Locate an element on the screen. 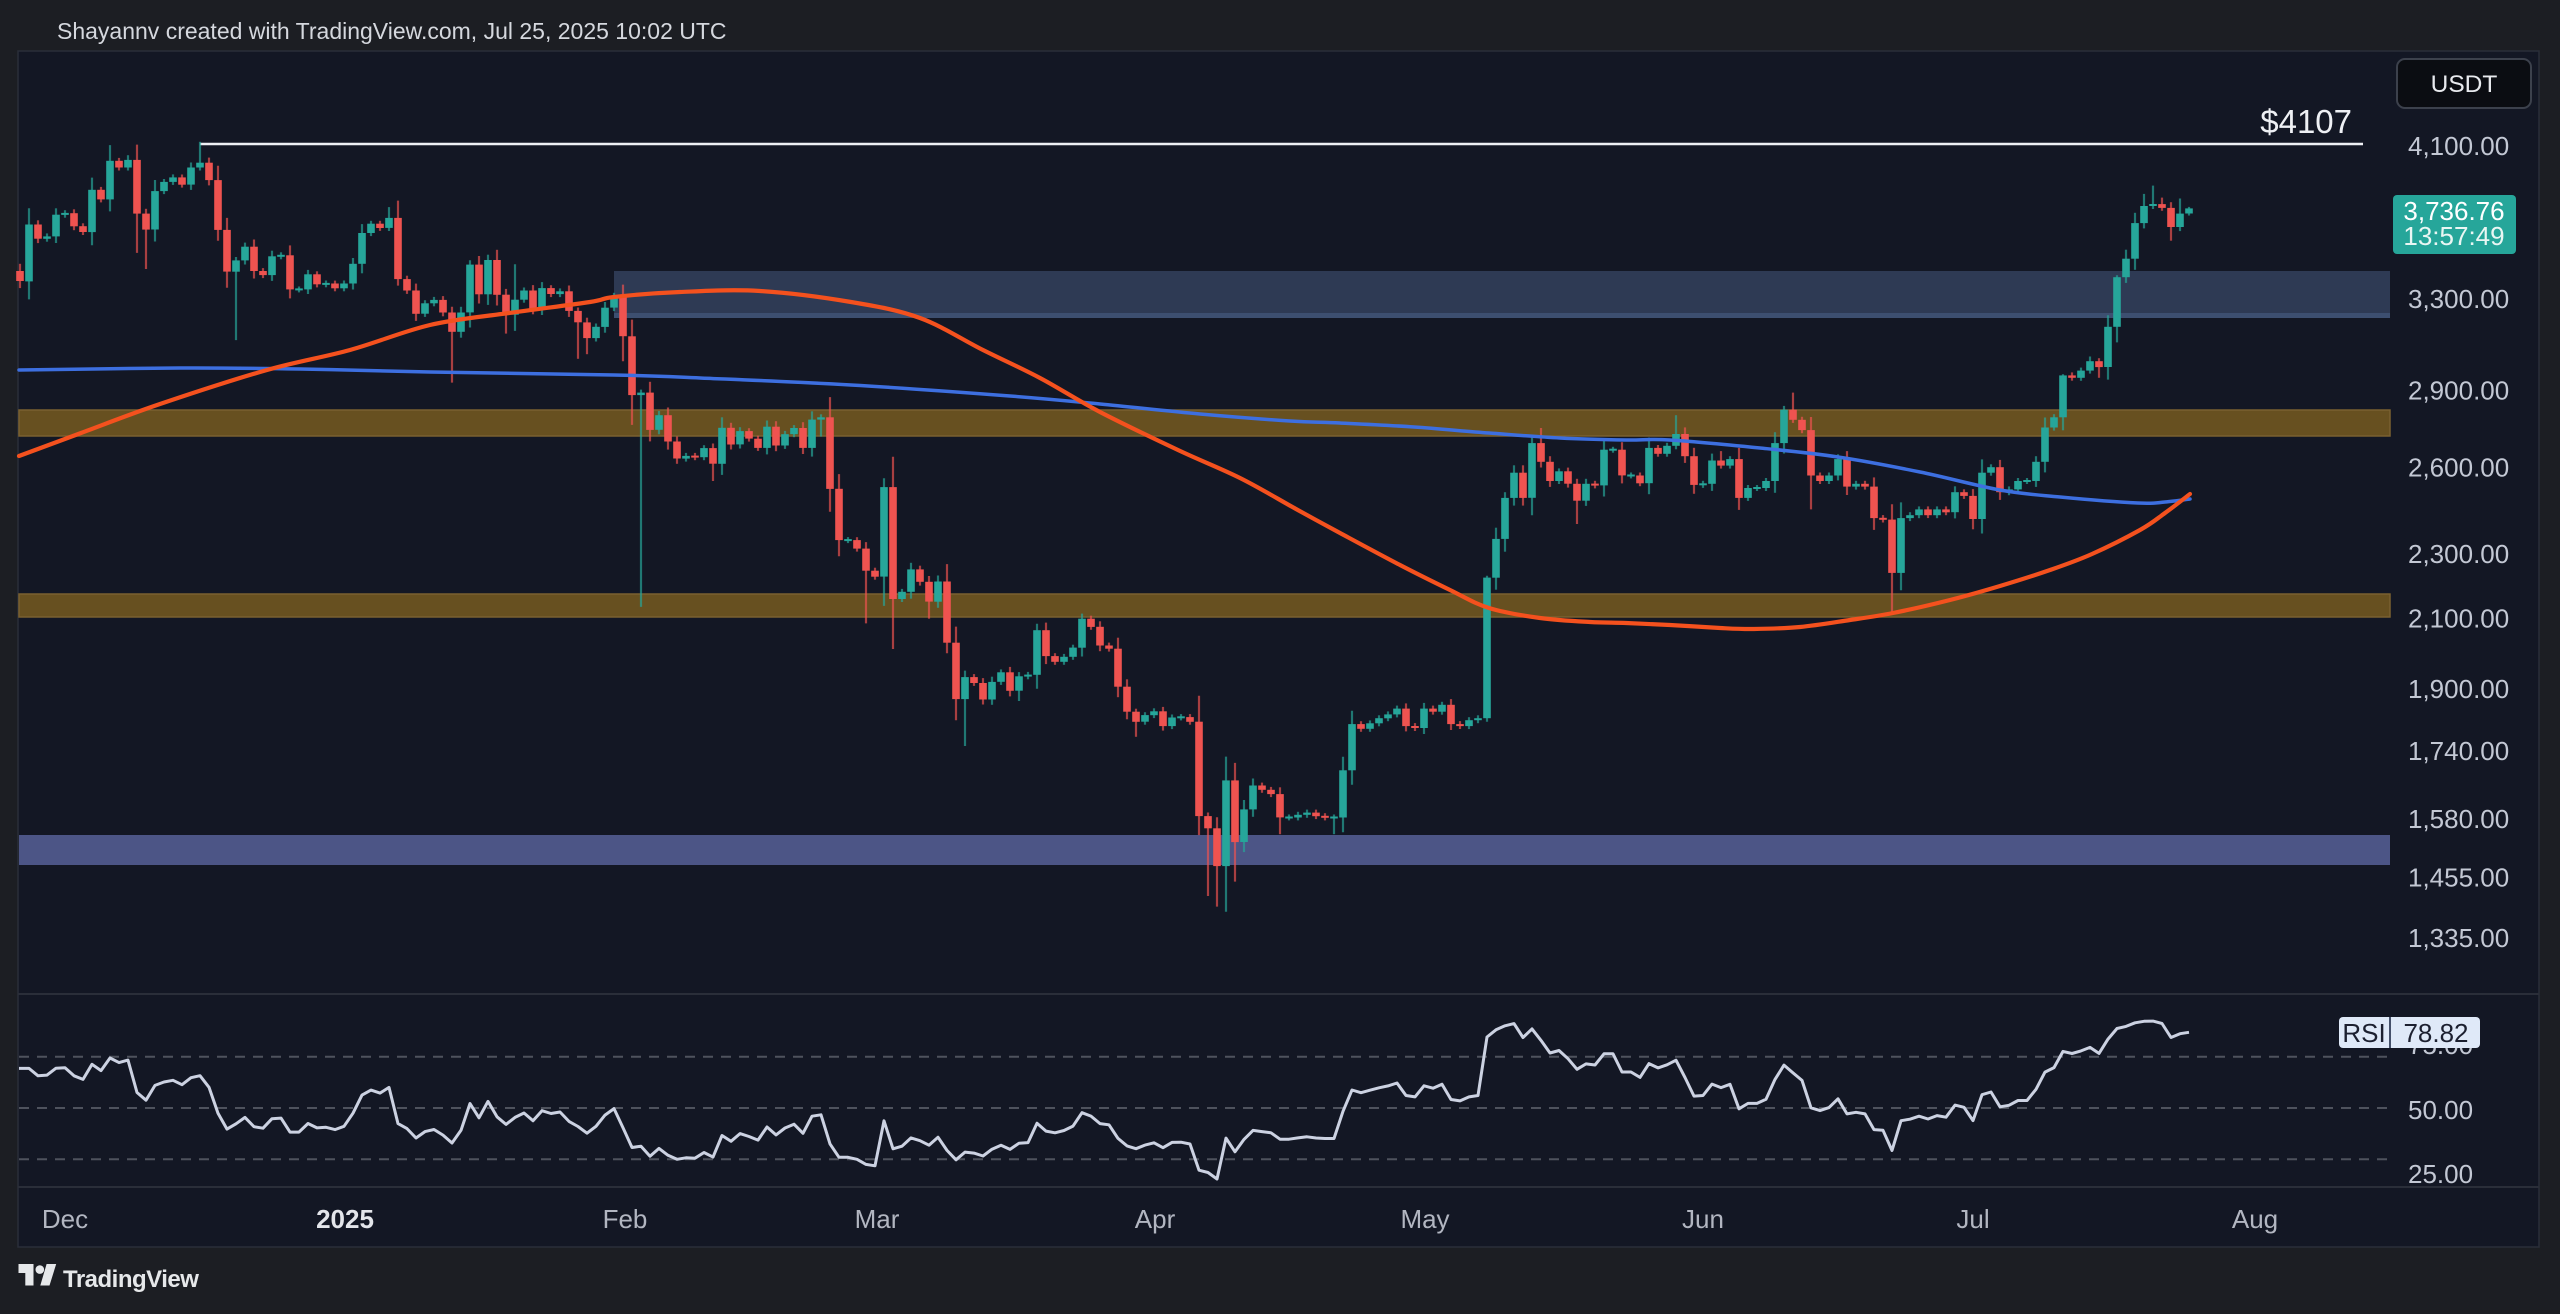  svg-text: Jun is located at coordinates (1703, 1219).